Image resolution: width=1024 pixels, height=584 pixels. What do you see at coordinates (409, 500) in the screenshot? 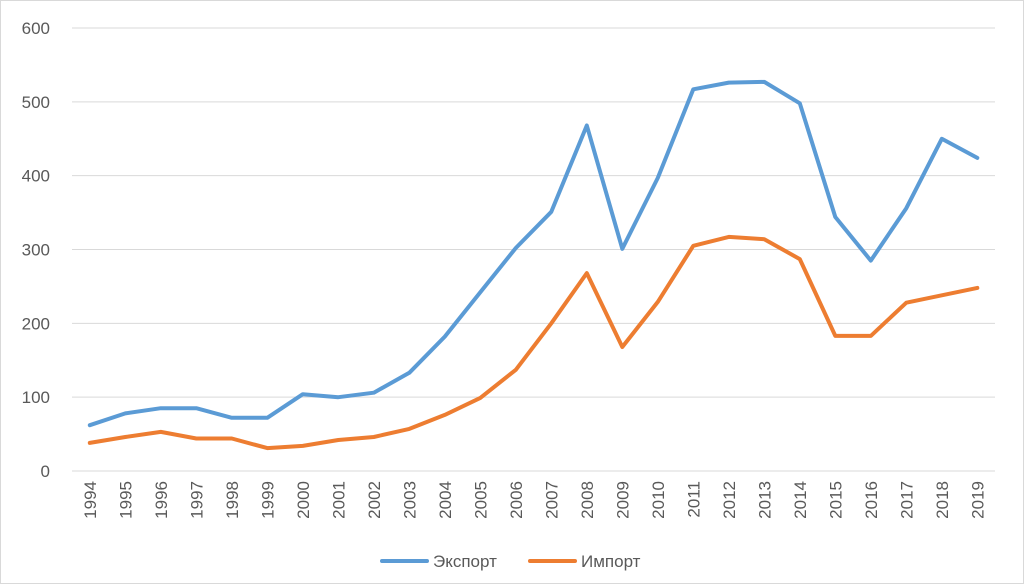
I see `x-tick-label: 2003` at bounding box center [409, 500].